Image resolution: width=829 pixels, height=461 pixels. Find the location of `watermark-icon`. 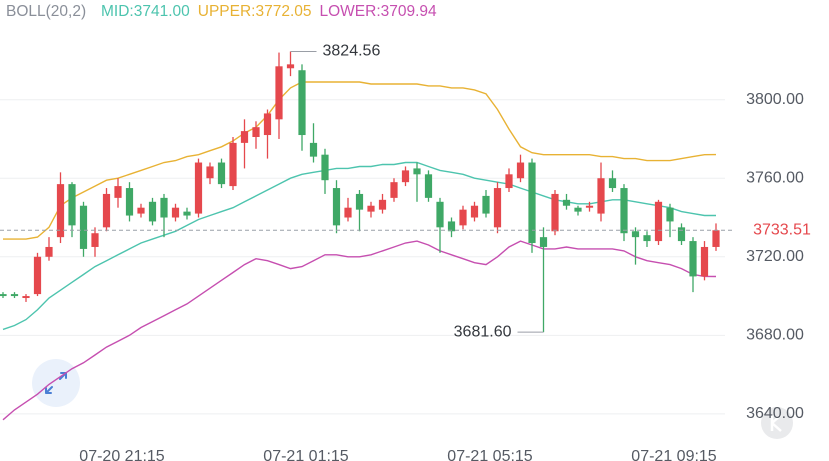

watermark-icon is located at coordinates (776, 423).